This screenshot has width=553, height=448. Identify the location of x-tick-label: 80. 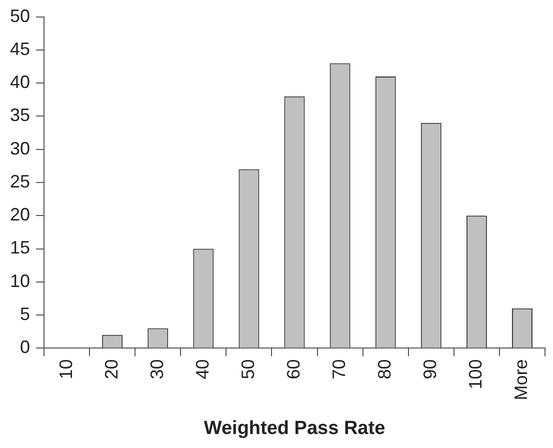
(384, 369).